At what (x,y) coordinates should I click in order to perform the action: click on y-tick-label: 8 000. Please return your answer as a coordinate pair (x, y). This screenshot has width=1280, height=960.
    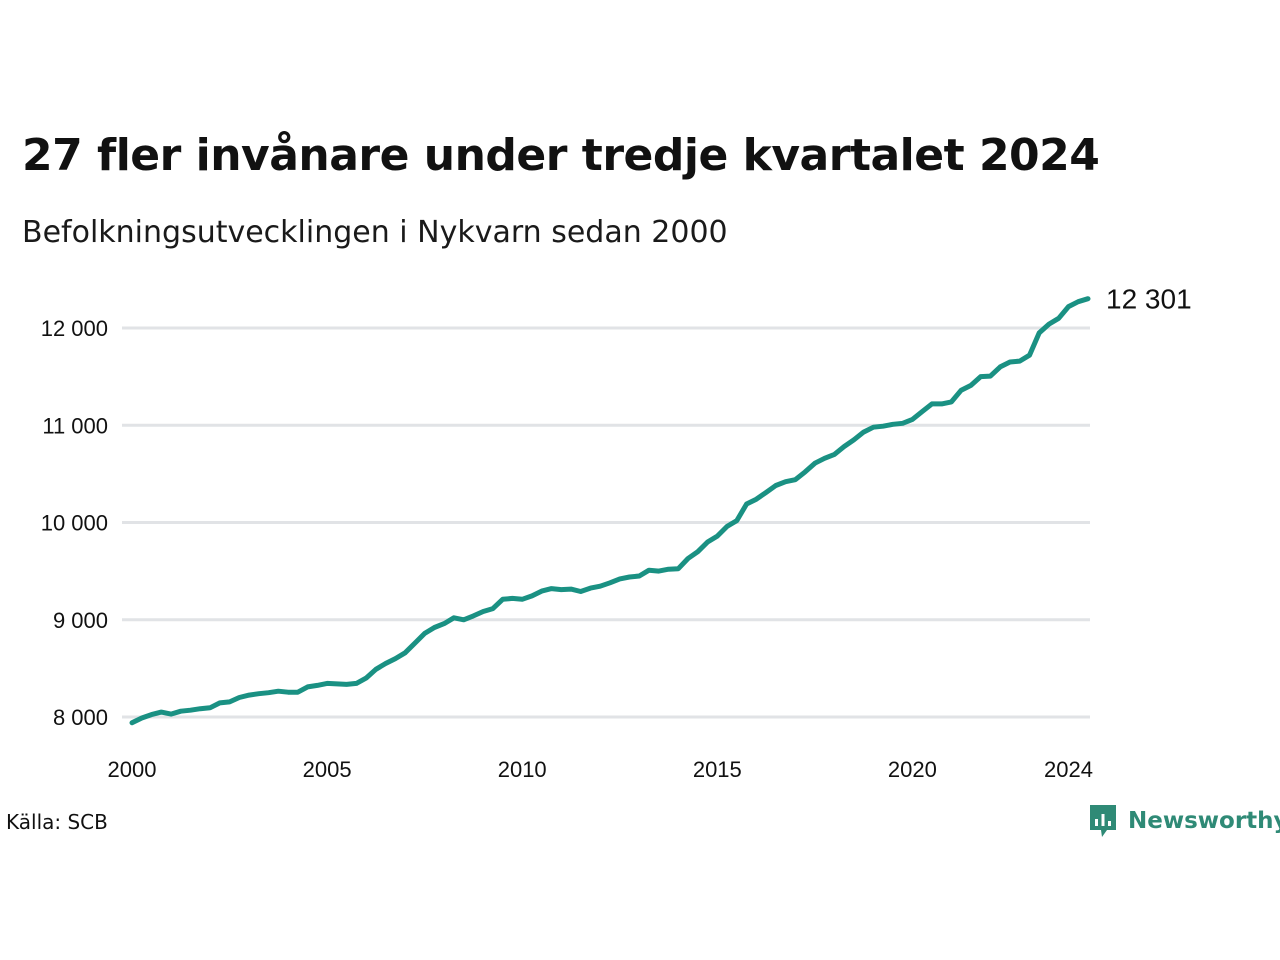
    Looking at the image, I should click on (80, 717).